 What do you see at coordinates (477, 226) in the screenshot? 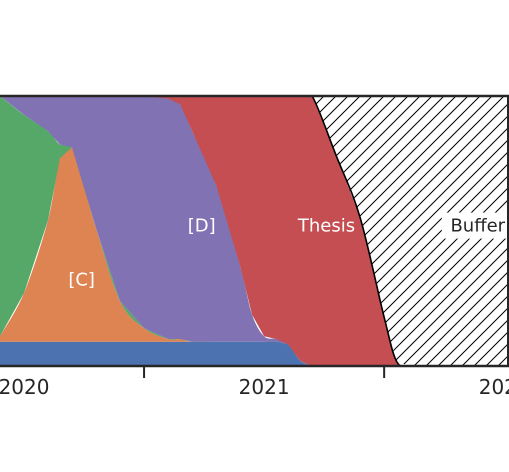
I see `annotation-label-4: Buffer` at bounding box center [477, 226].